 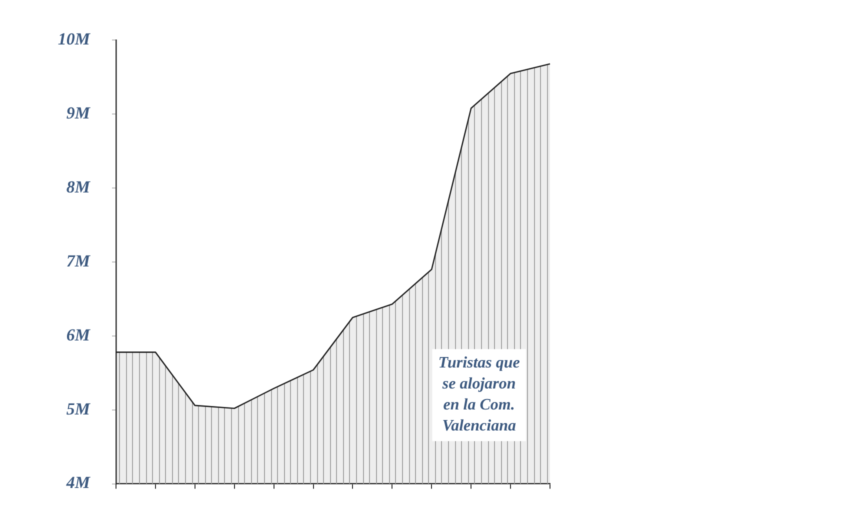 I want to click on y-tick-label: 7M, so click(x=78, y=260).